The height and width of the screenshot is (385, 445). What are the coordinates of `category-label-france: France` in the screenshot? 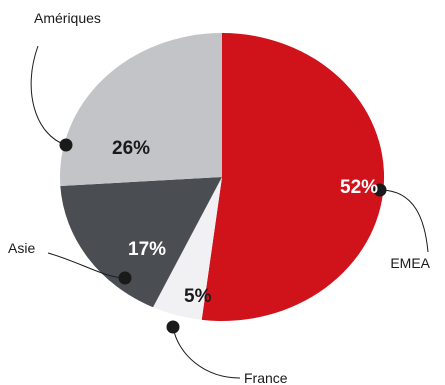 It's located at (266, 377).